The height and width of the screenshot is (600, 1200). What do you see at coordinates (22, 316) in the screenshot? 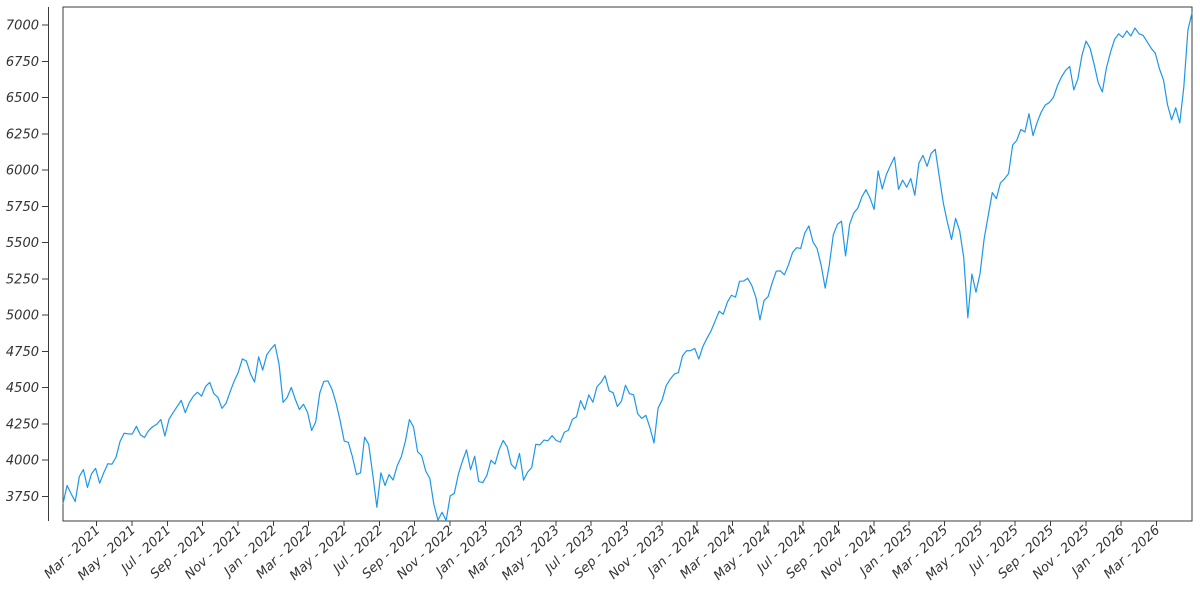
I see `y-tick-label: 5000` at bounding box center [22, 316].